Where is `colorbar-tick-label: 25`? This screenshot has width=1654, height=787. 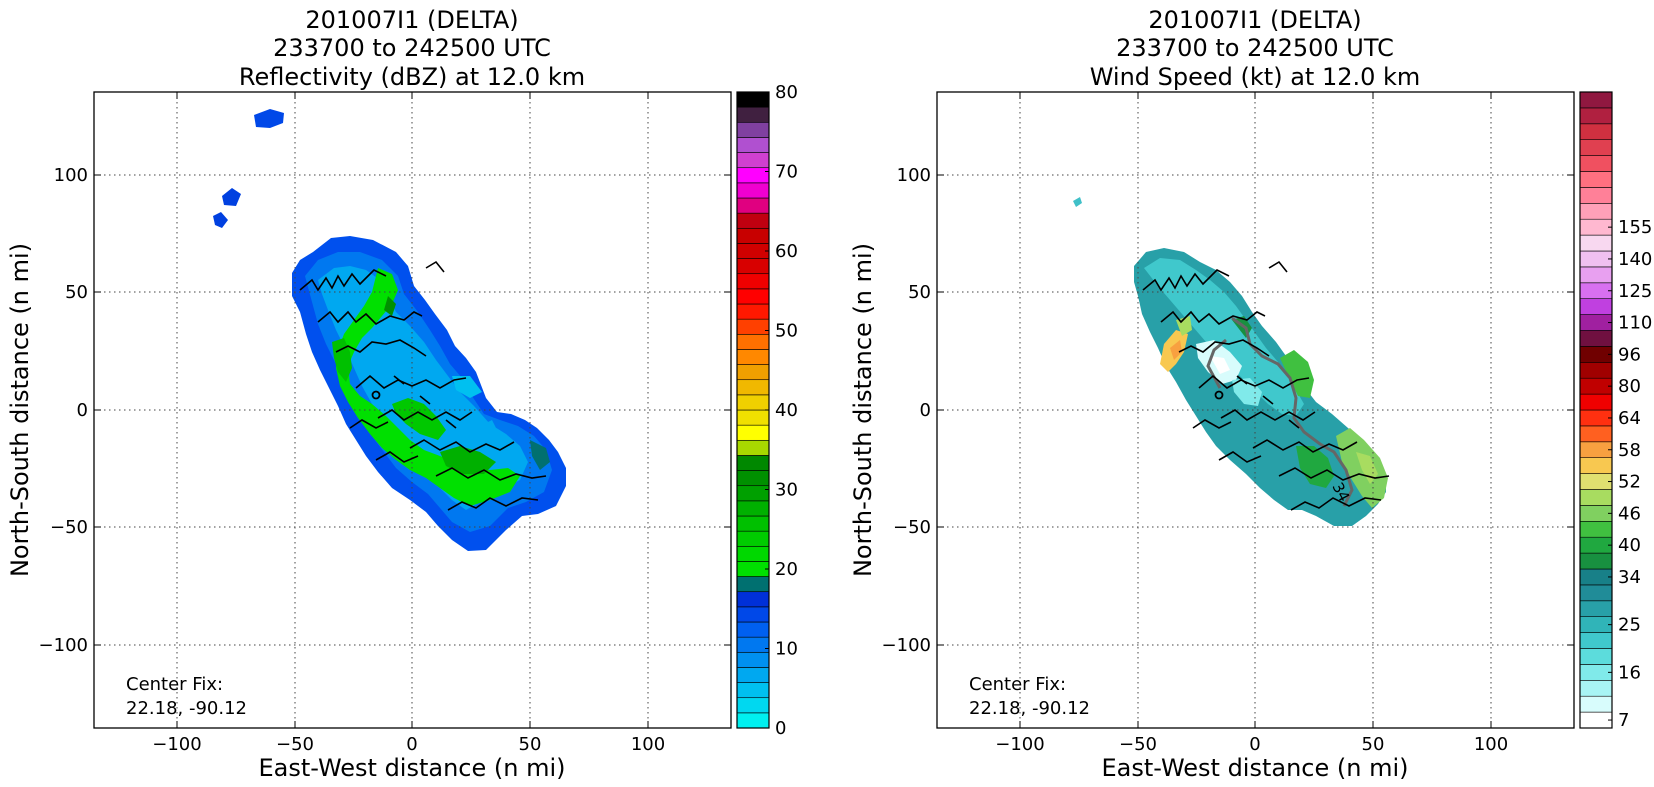
colorbar-tick-label: 25 is located at coordinates (1629, 625).